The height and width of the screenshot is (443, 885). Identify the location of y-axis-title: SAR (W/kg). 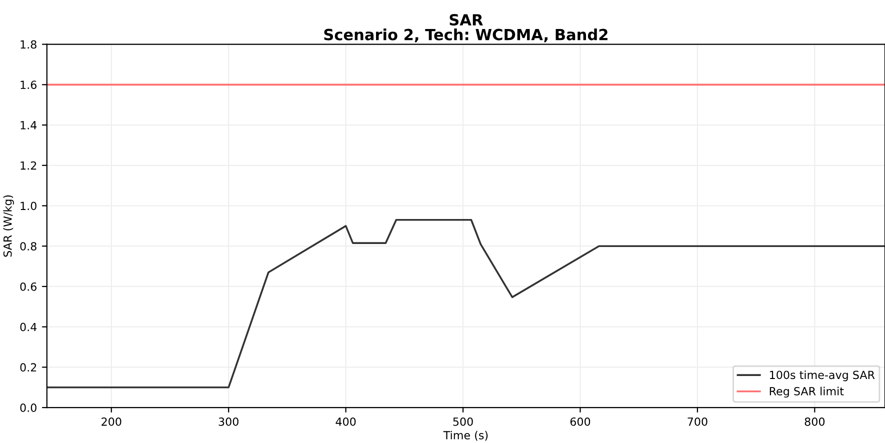
(8, 226).